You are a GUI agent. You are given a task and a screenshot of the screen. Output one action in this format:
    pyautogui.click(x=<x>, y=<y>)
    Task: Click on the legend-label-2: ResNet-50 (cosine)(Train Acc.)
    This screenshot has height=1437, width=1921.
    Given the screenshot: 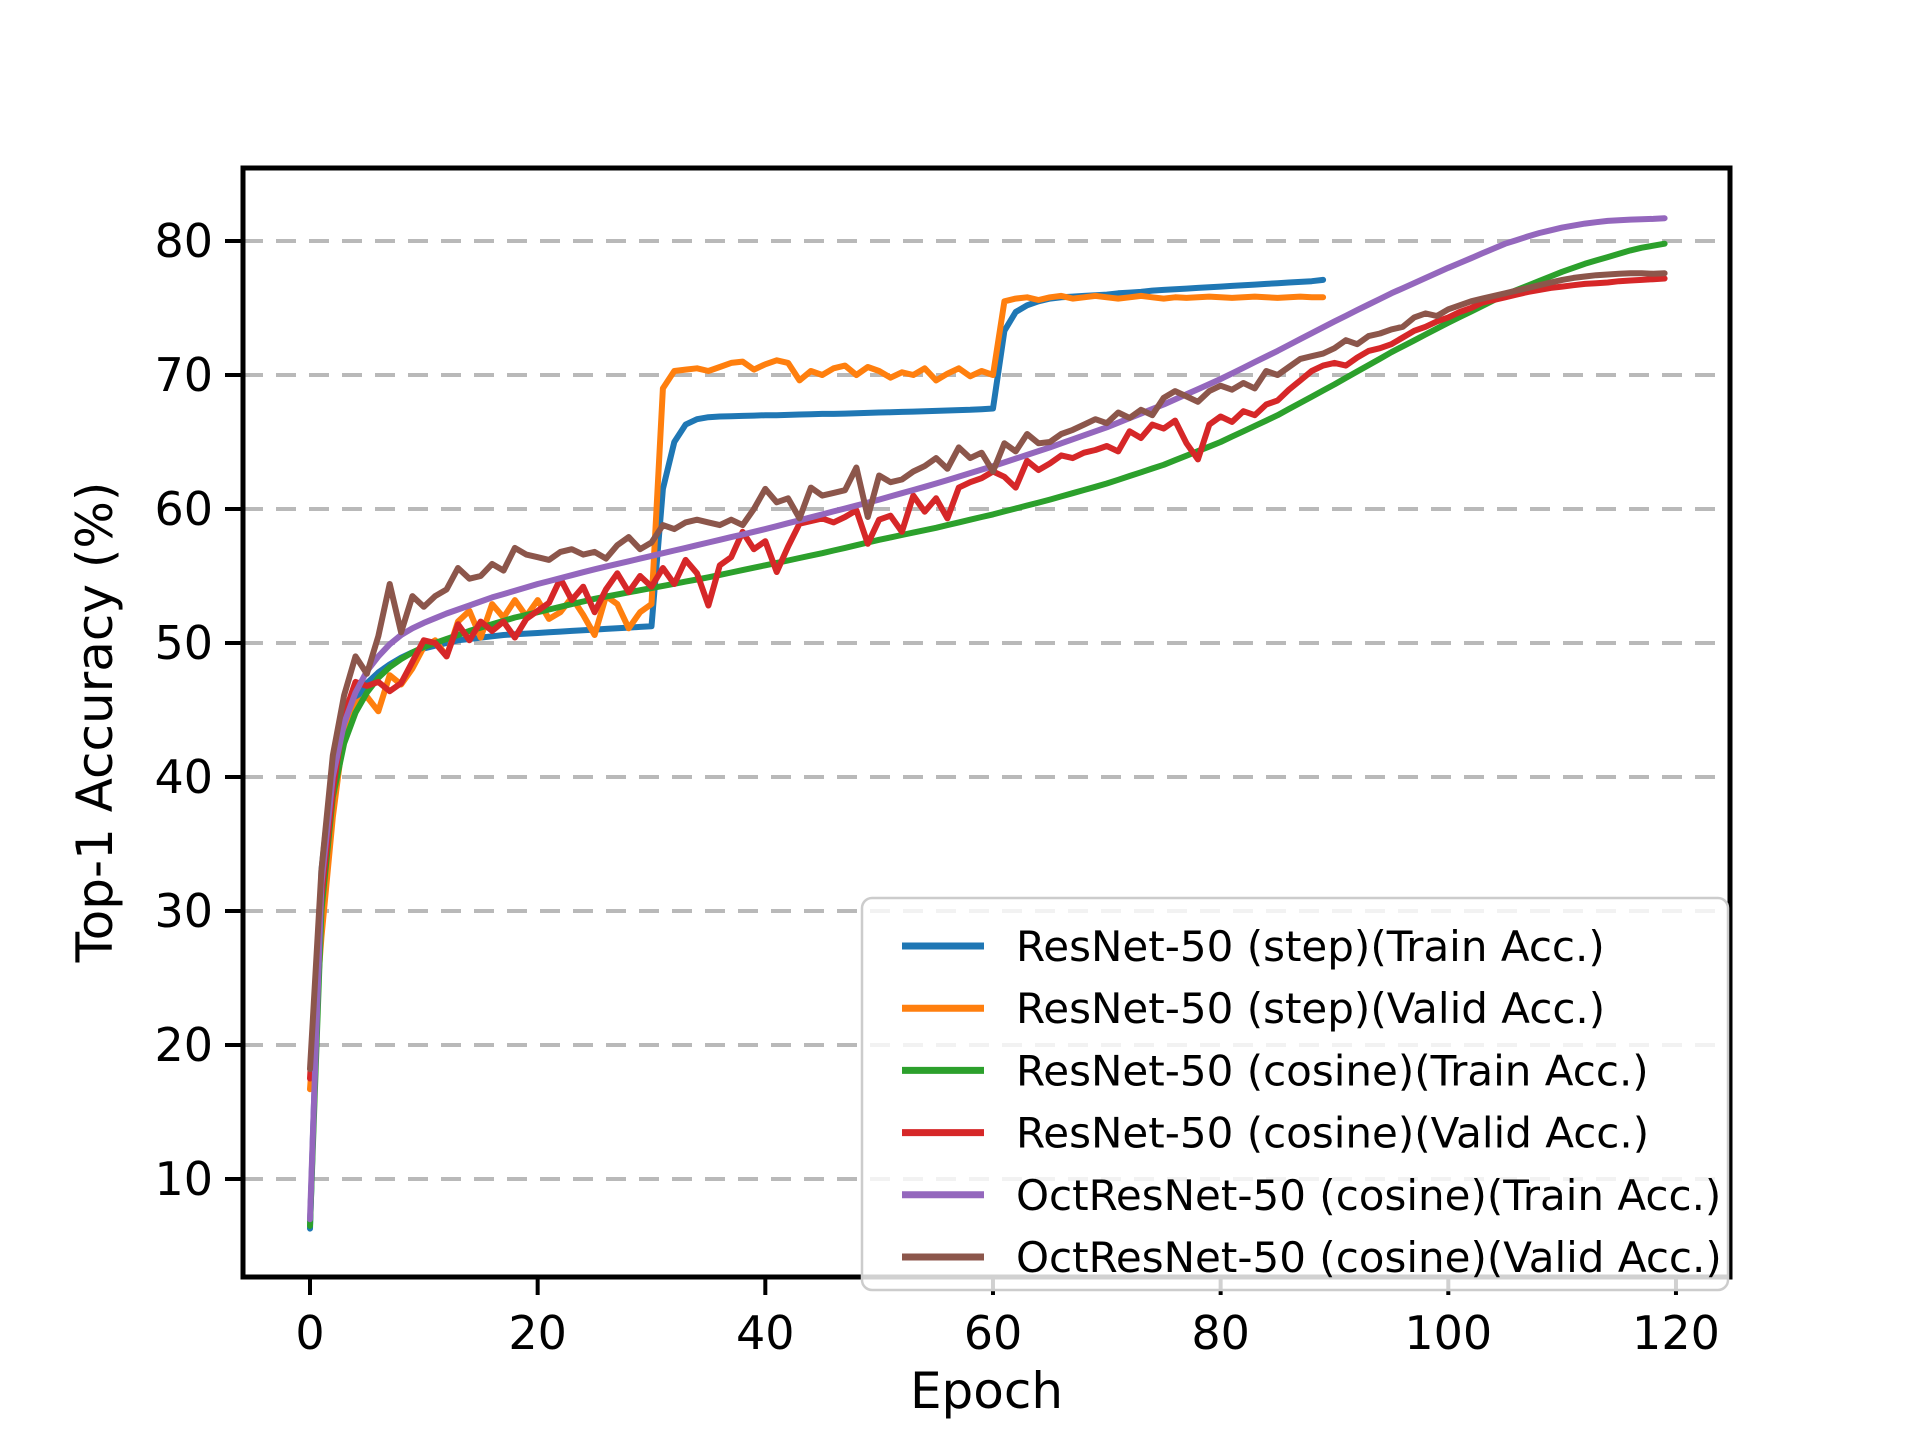 What is the action you would take?
    pyautogui.click(x=1332, y=1070)
    